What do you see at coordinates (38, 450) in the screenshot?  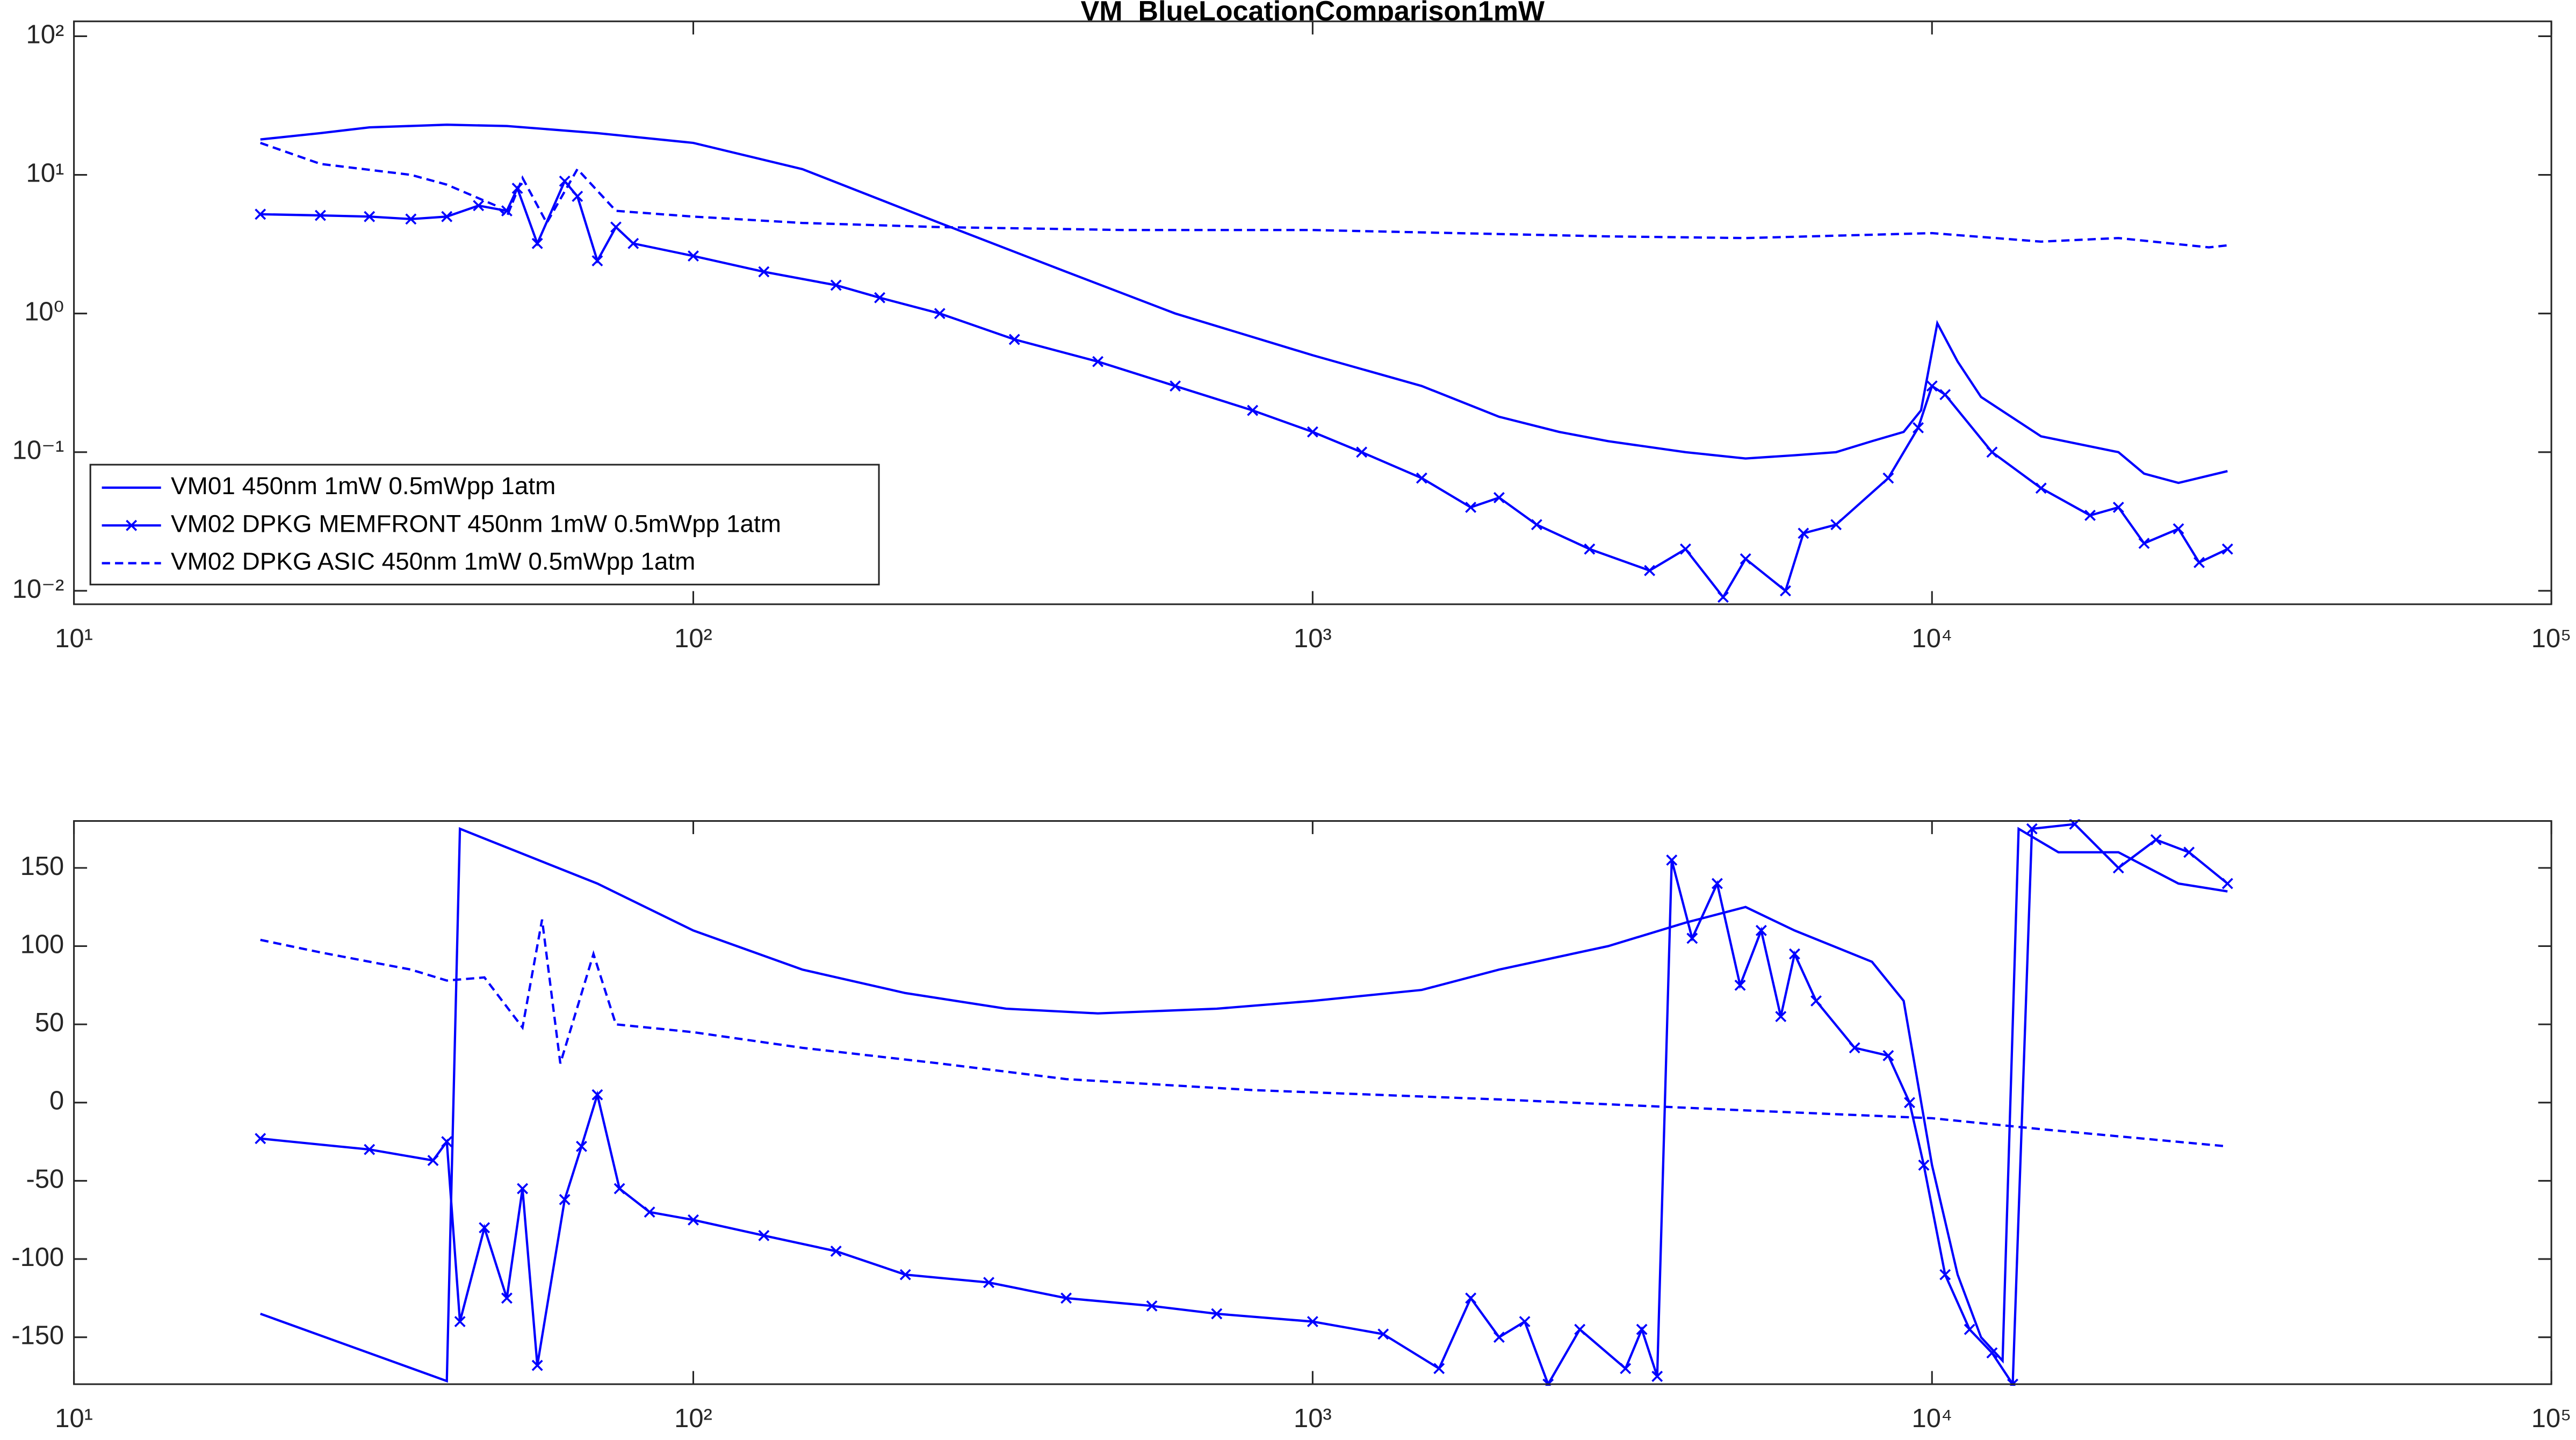 I see `y-tick-label: 10⁻¹` at bounding box center [38, 450].